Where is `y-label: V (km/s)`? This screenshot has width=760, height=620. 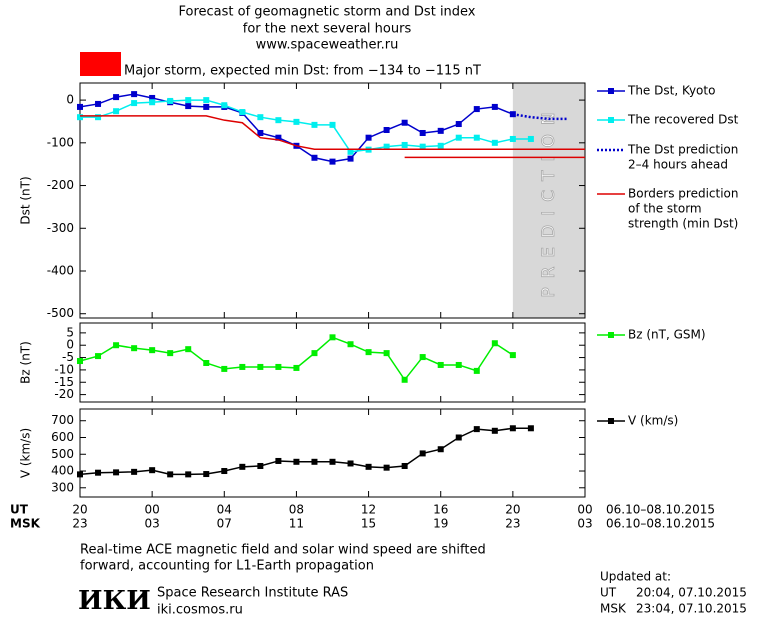
y-label: V (km/s) is located at coordinates (26, 453).